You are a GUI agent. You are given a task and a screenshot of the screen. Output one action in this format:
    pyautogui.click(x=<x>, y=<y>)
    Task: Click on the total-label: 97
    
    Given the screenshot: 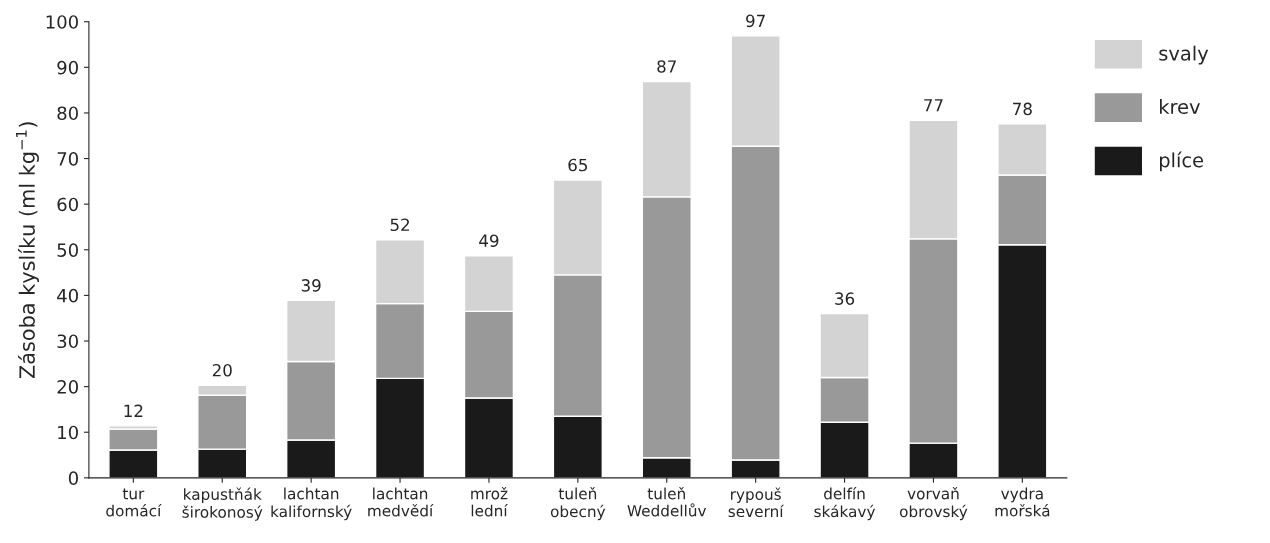 What is the action you would take?
    pyautogui.click(x=755, y=21)
    